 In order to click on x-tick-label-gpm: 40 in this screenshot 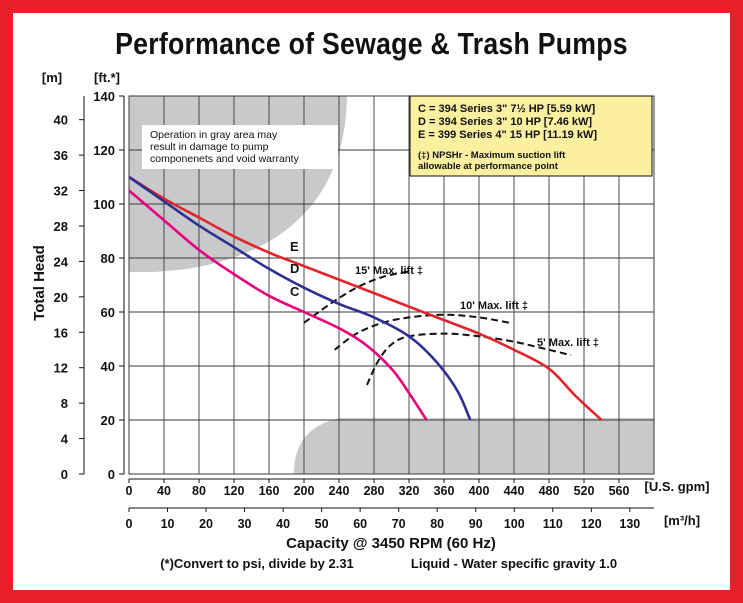, I will do `click(164, 491)`.